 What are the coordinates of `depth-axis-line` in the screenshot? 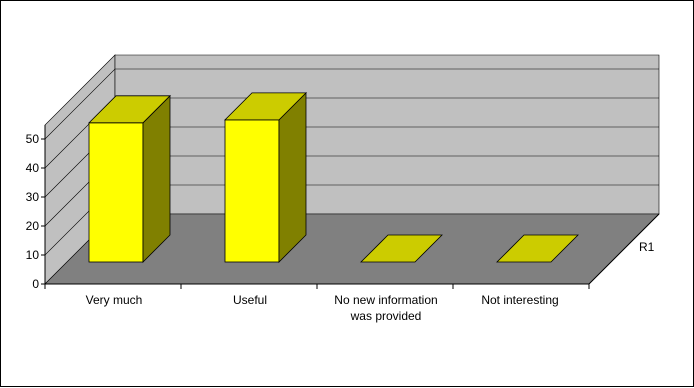 It's located at (624, 249).